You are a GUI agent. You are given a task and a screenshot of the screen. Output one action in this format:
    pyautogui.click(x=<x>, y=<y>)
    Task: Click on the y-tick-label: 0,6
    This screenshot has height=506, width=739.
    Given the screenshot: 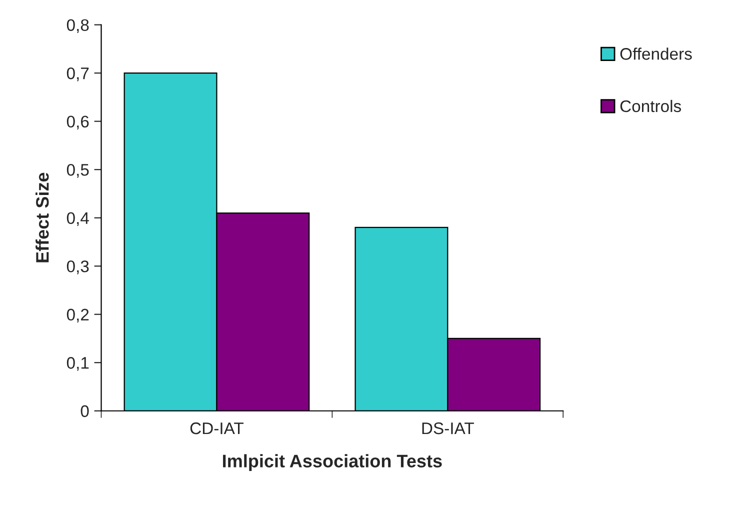 What is the action you would take?
    pyautogui.click(x=77, y=123)
    